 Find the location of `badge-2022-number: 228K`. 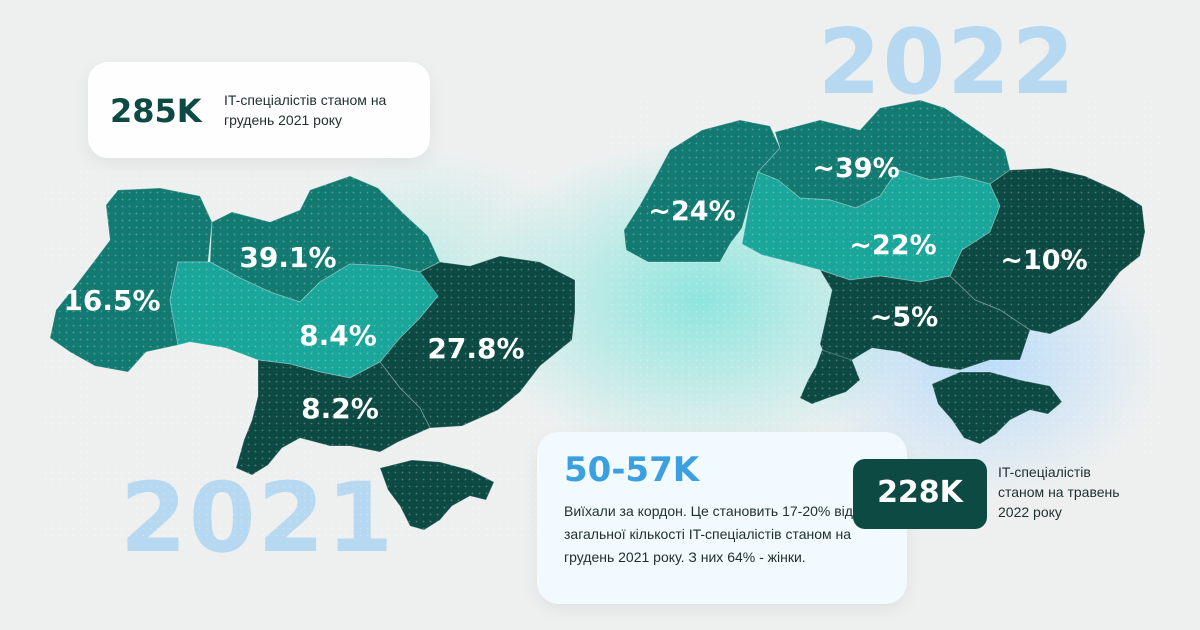

badge-2022-number: 228K is located at coordinates (920, 492).